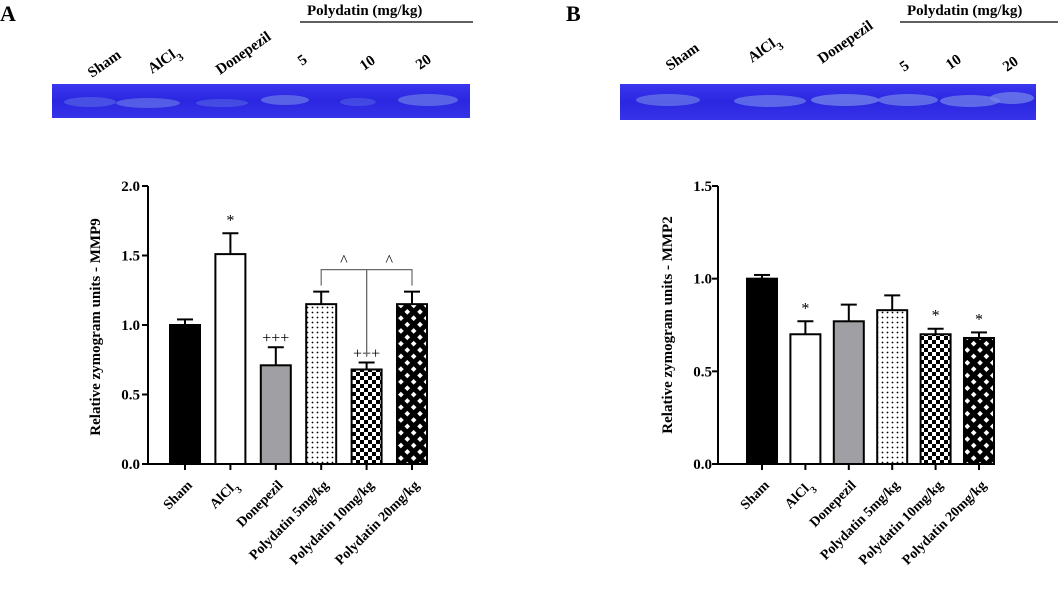 The height and width of the screenshot is (599, 1059). I want to click on y-tick-label-b-0: 0.0, so click(702, 465).